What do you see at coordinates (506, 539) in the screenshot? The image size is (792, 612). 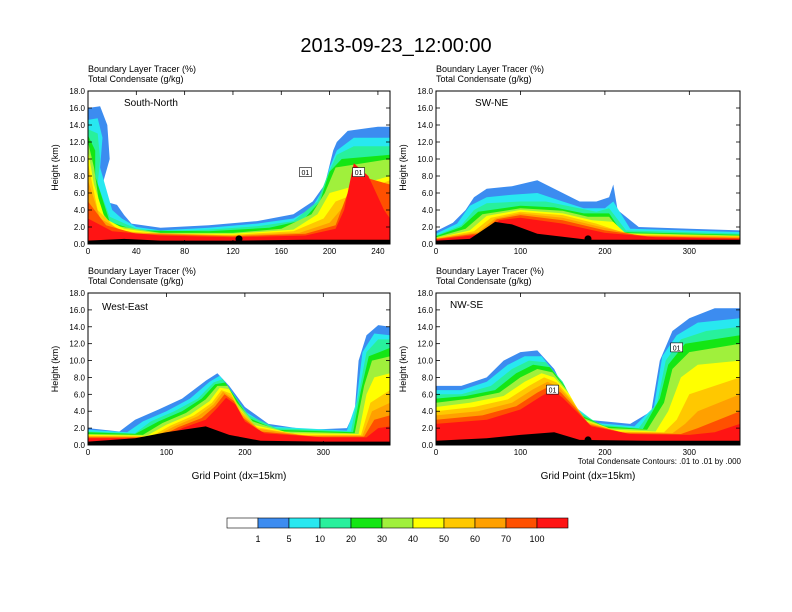 I see `colorbar-label: 70` at bounding box center [506, 539].